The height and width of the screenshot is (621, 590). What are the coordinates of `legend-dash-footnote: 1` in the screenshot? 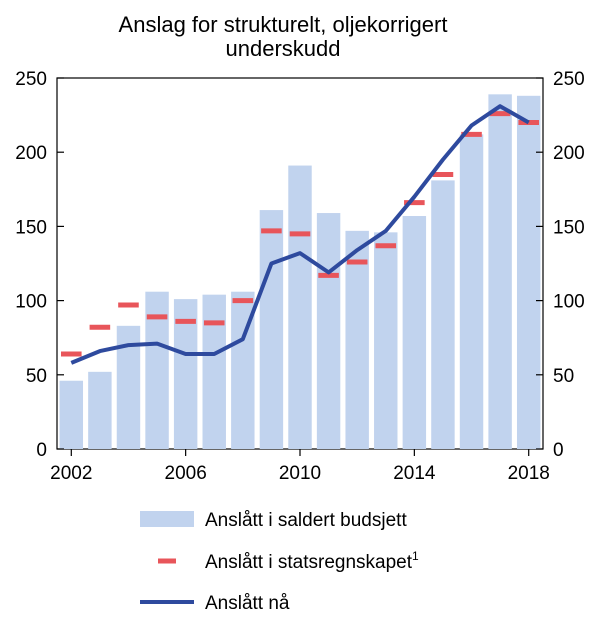 It's located at (415, 556).